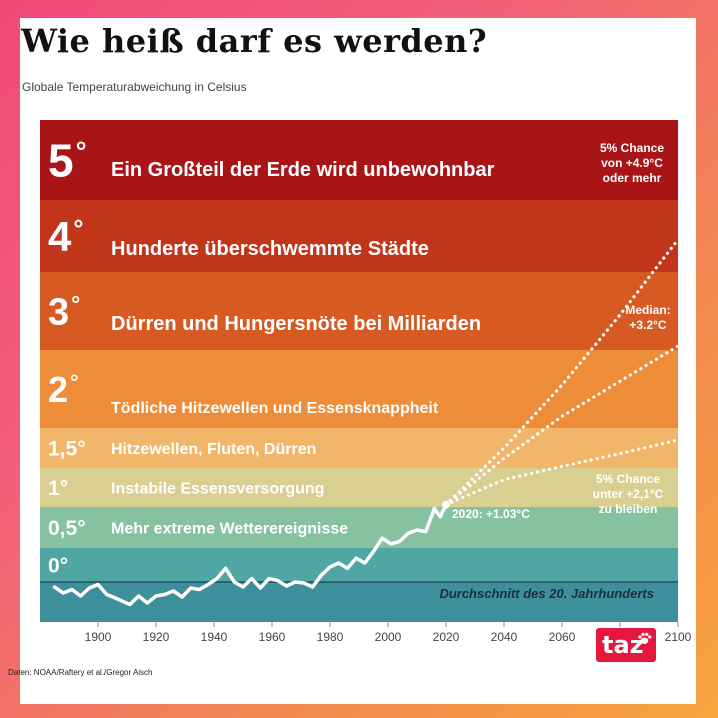 The width and height of the screenshot is (718, 718). Describe the element at coordinates (645, 638) in the screenshot. I see `paw-icon` at that location.